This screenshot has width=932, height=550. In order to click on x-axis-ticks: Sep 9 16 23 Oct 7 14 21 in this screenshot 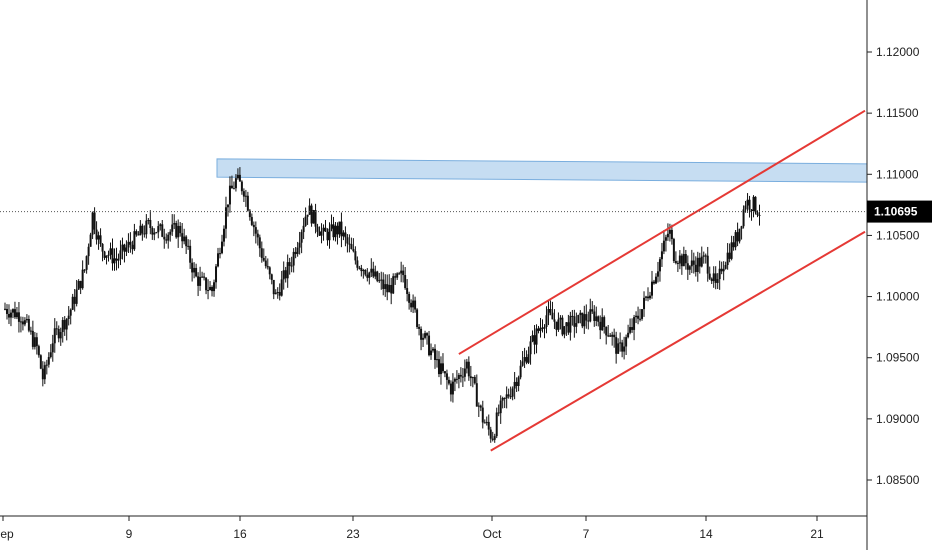, I will do `click(412, 528)`.